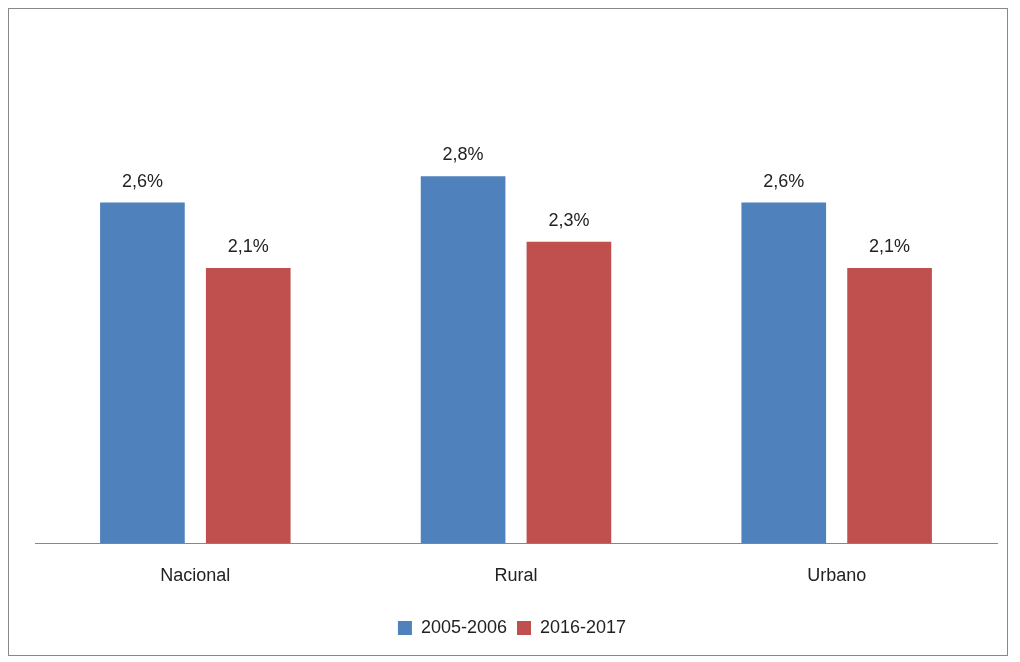 The height and width of the screenshot is (662, 1020). What do you see at coordinates (195, 575) in the screenshot?
I see `x-tick-label: Nacional` at bounding box center [195, 575].